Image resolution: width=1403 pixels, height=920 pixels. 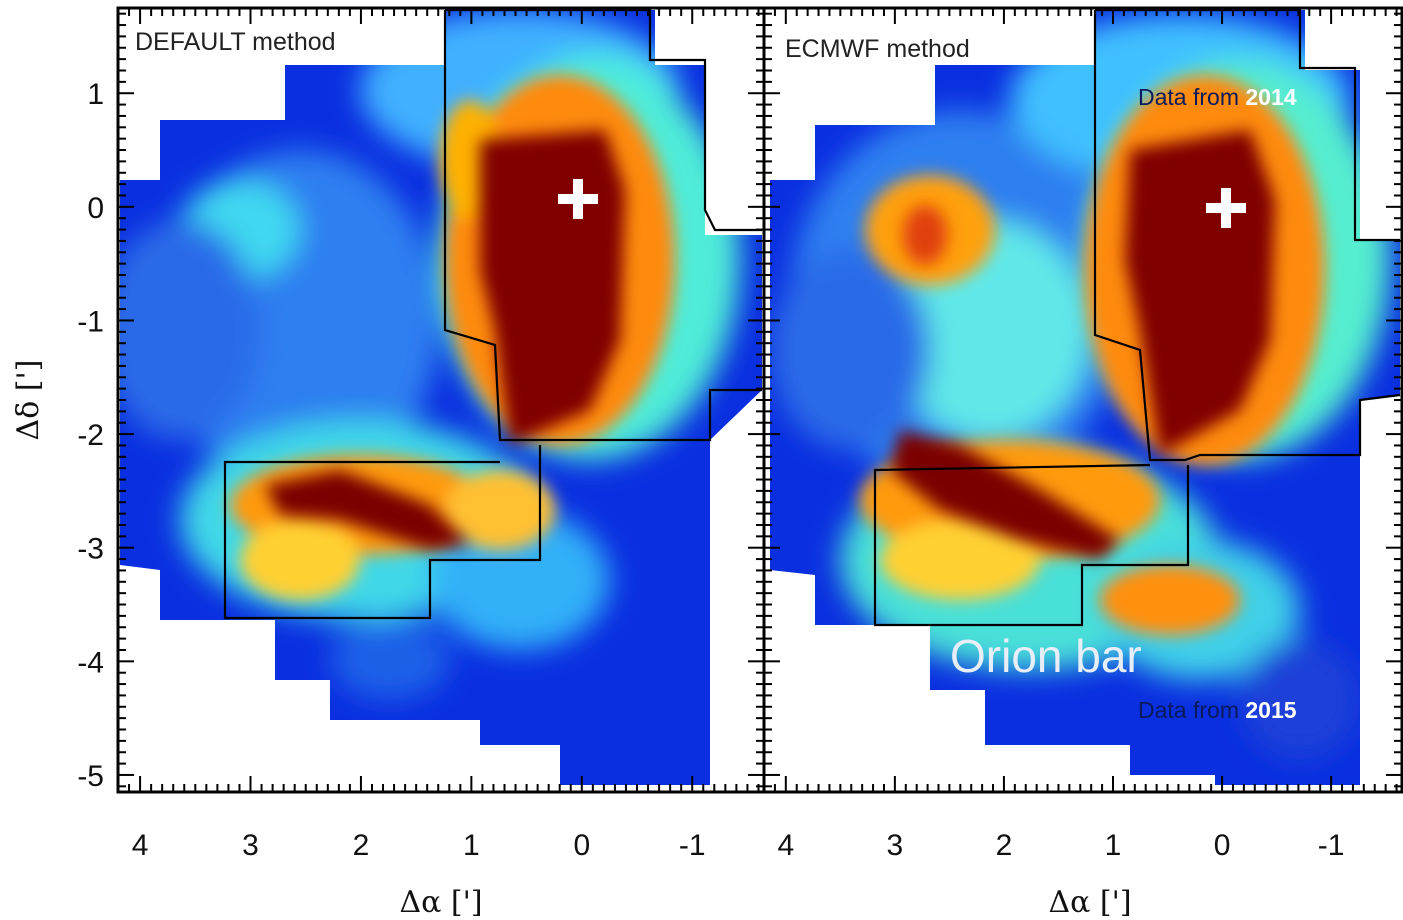 What do you see at coordinates (90, 662) in the screenshot?
I see `y-tick-label-5: -4` at bounding box center [90, 662].